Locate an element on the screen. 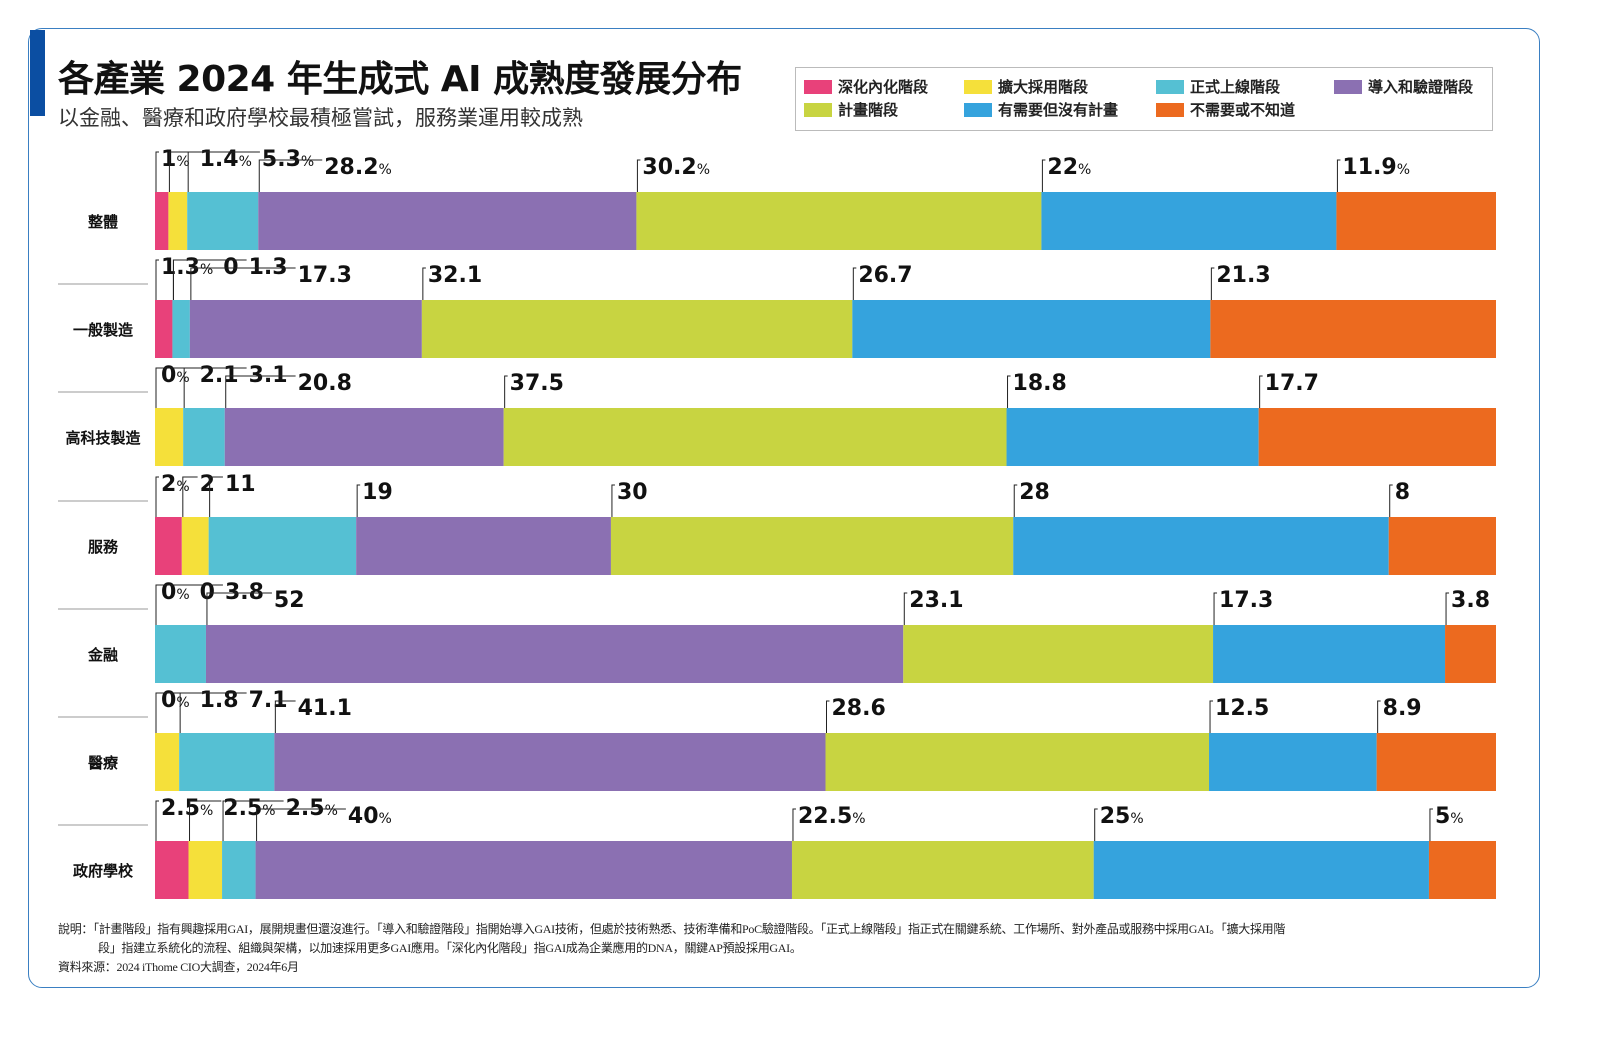 Image resolution: width=1600 pixels, height=1037 pixels. legend-label: 擴大採用階段 is located at coordinates (1043, 87).